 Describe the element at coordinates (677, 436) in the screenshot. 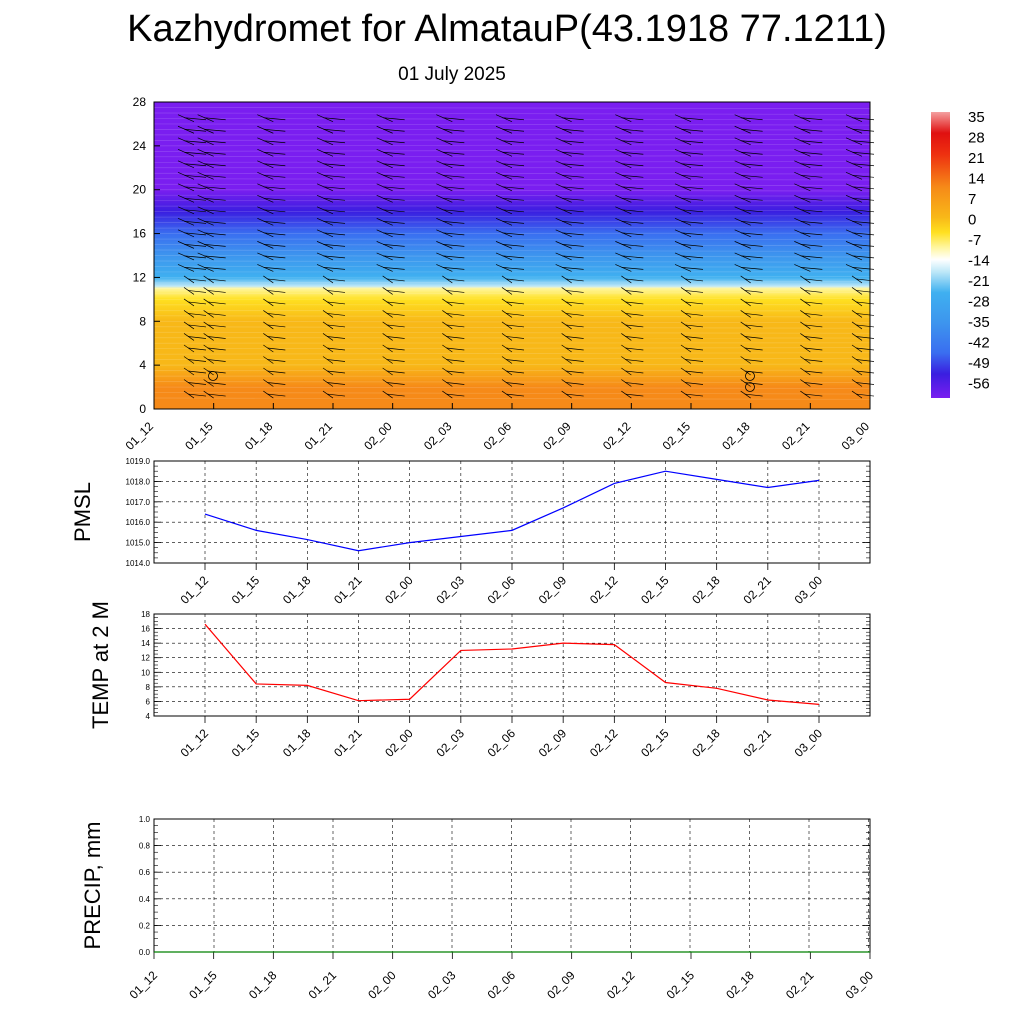

I see `x-tick-label: 02_15` at that location.